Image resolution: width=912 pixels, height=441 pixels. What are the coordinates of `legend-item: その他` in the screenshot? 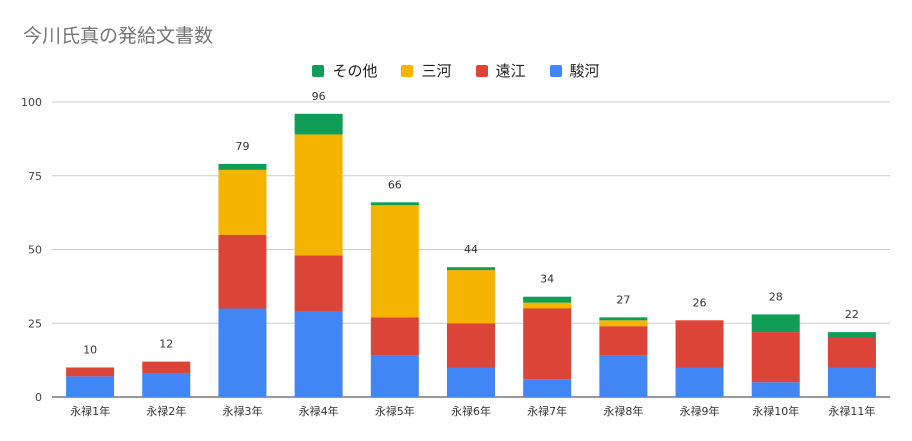 It's located at (344, 70).